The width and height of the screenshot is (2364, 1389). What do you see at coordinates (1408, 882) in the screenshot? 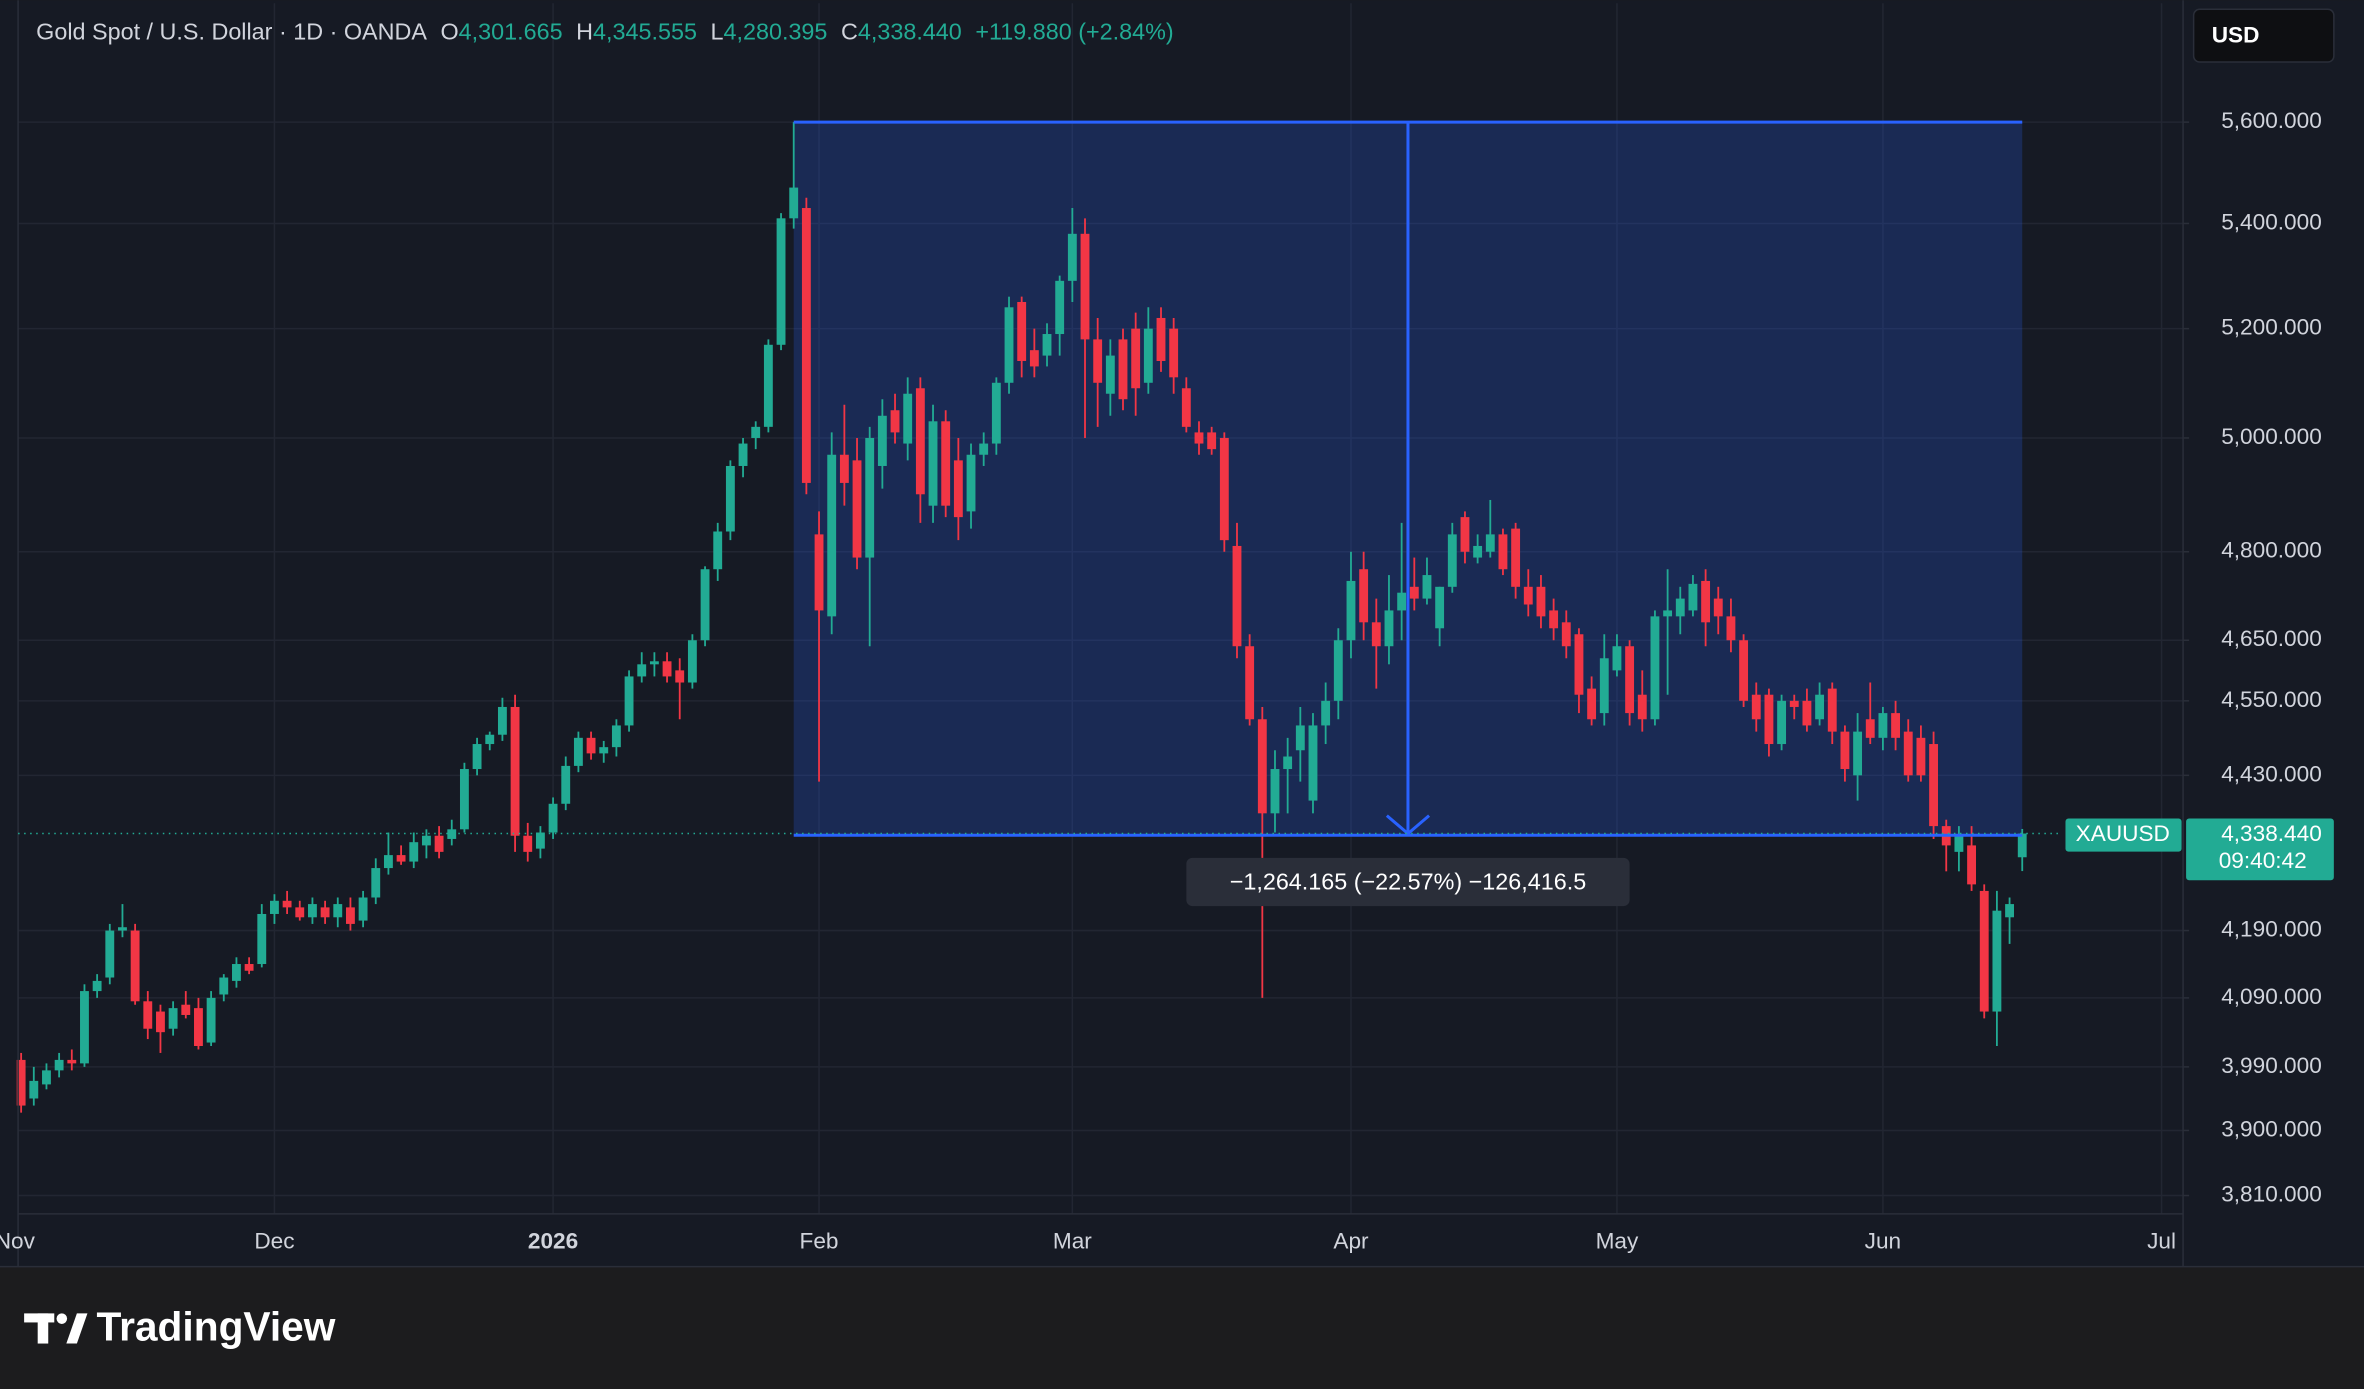
I see `measure-label: −1,264.165 (−22.57%) −126,416.5` at bounding box center [1408, 882].